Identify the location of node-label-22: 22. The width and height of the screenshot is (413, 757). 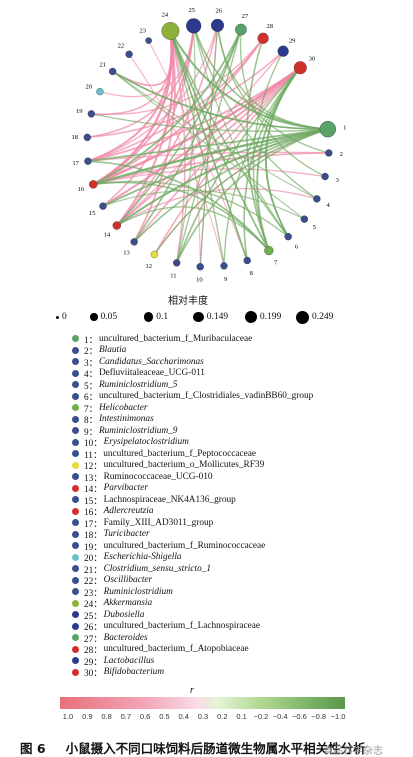
(121, 45).